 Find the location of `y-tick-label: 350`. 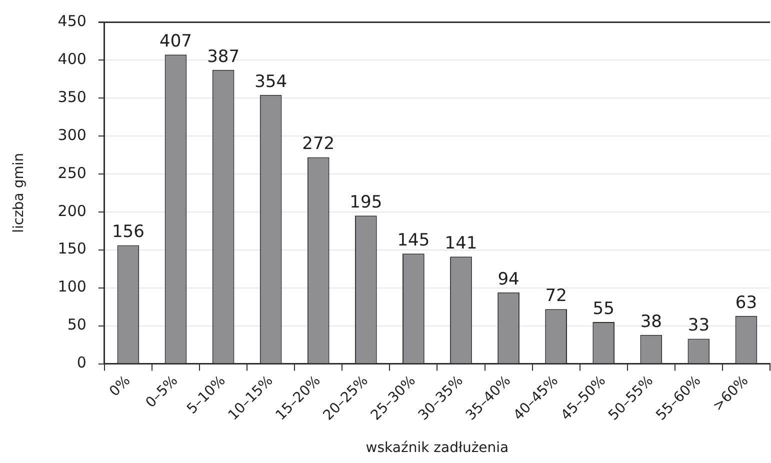

y-tick-label: 350 is located at coordinates (72, 97).